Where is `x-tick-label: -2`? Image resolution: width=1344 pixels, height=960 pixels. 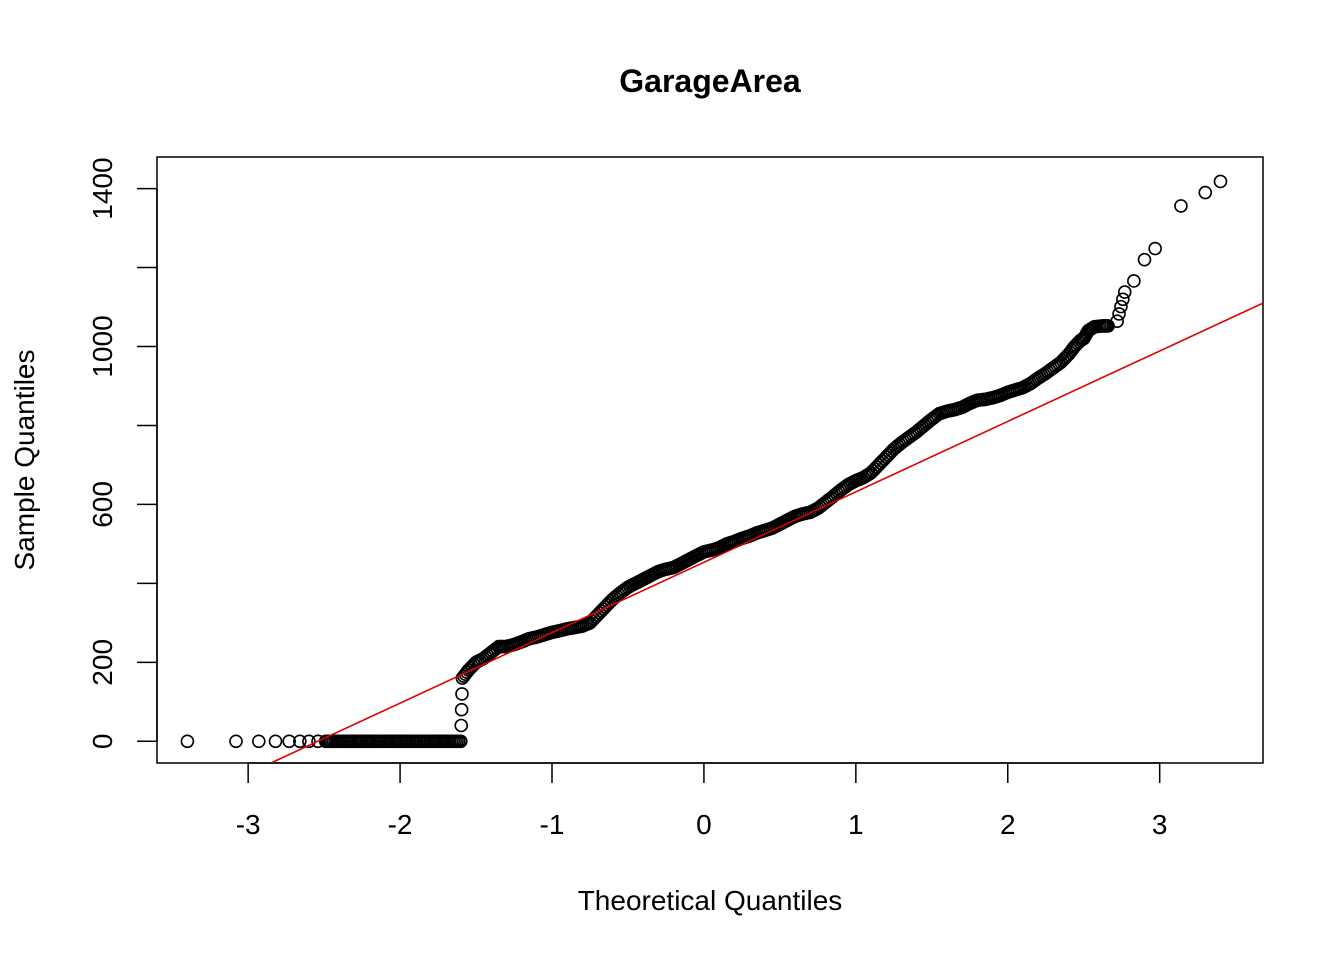
x-tick-label: -2 is located at coordinates (400, 824).